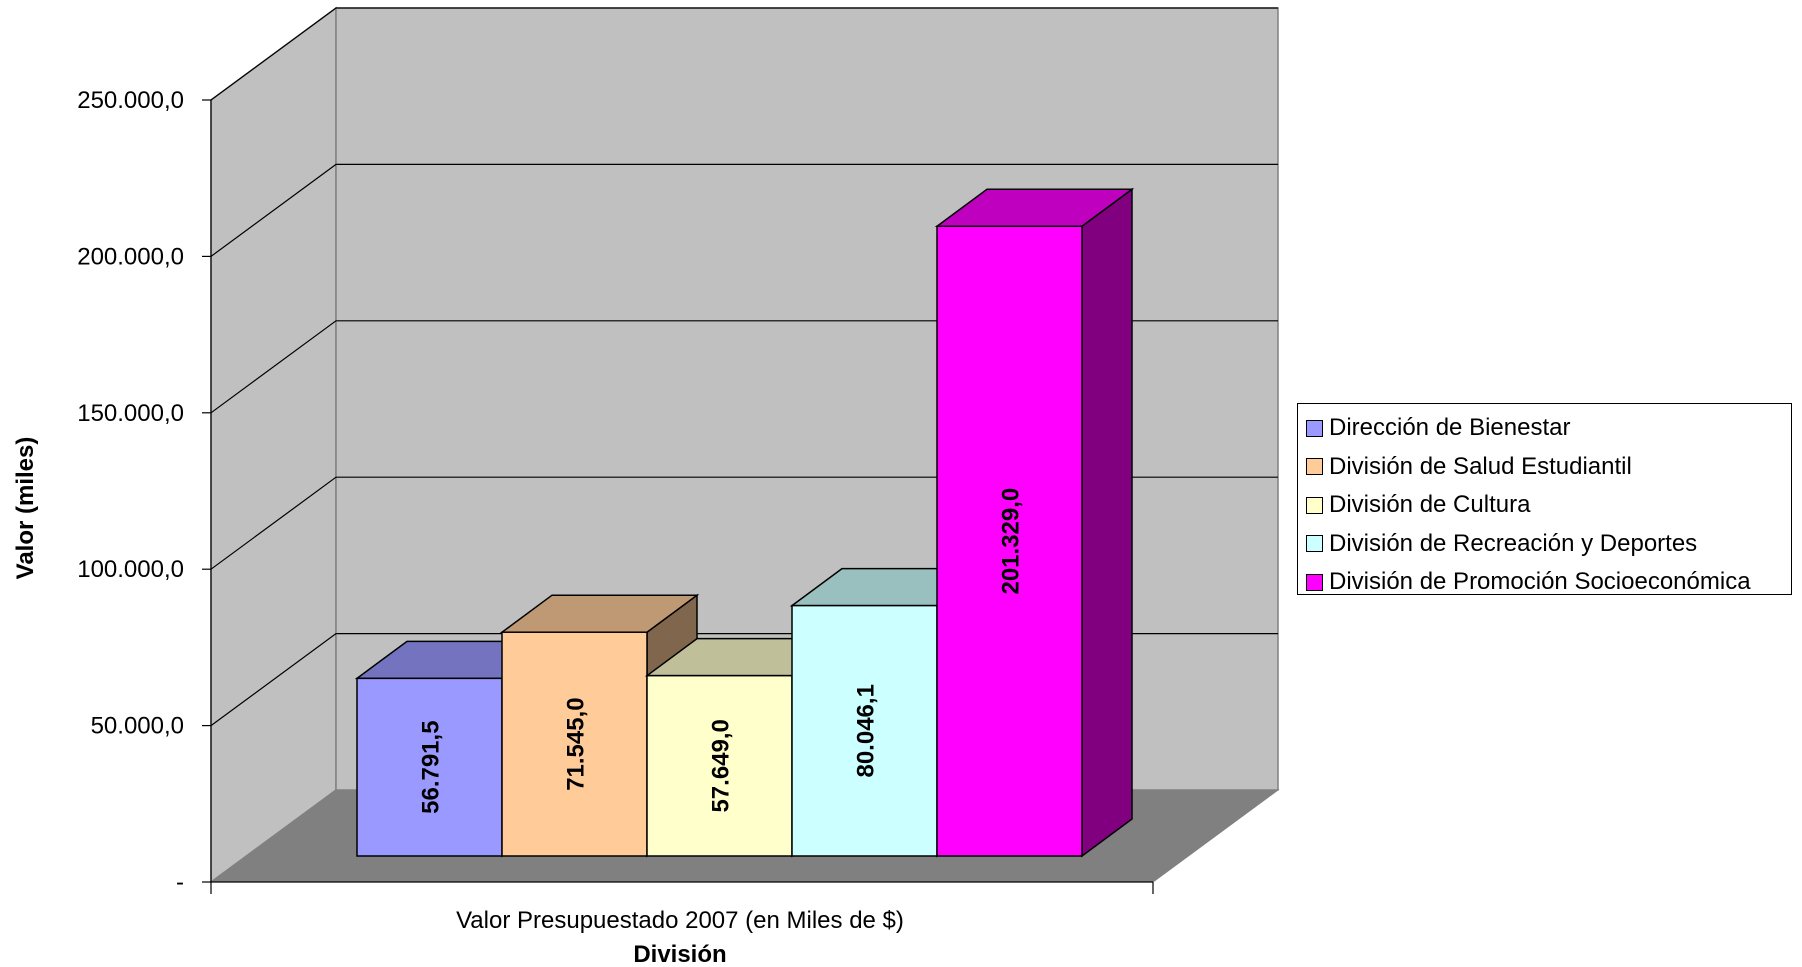 The height and width of the screenshot is (967, 1802). I want to click on bar-side, so click(1107, 522).